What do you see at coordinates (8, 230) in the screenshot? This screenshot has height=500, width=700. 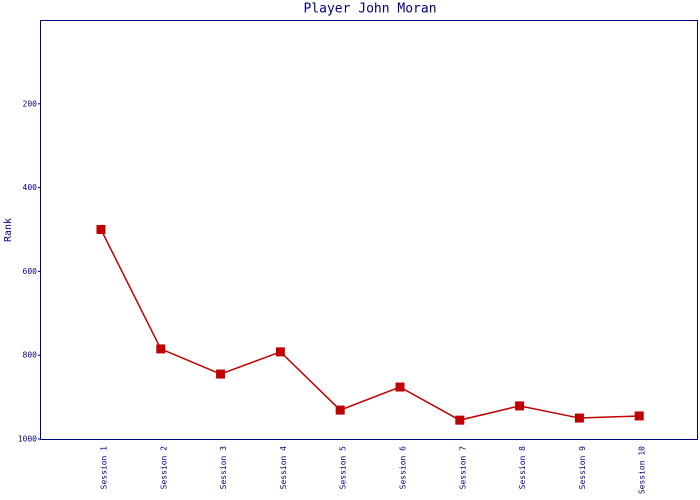 I see `y-axis-label: Rank` at bounding box center [8, 230].